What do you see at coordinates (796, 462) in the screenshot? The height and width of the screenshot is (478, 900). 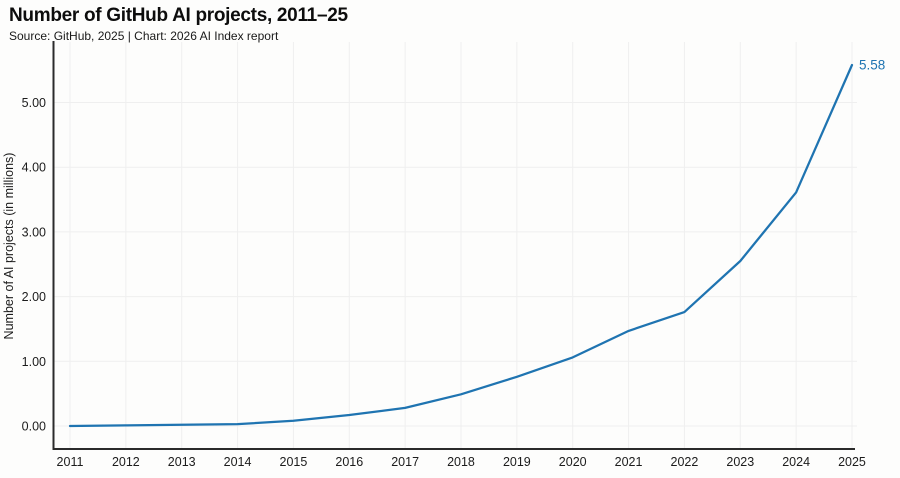 I see `x-tick-label: 2024` at bounding box center [796, 462].